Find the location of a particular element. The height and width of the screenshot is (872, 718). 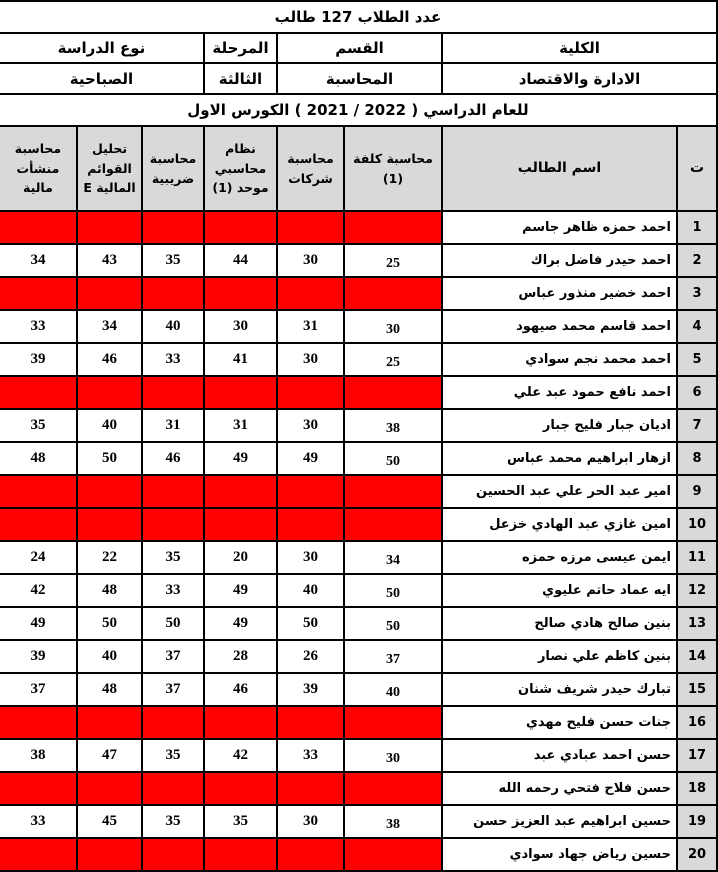

serial-cell: 7 is located at coordinates (697, 425).